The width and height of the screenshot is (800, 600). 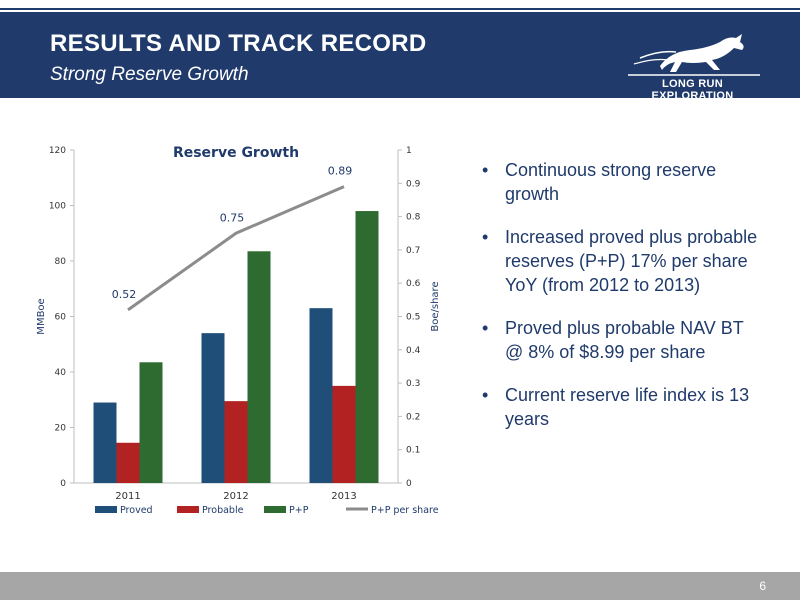 I want to click on legend-label: P+P, so click(x=299, y=510).